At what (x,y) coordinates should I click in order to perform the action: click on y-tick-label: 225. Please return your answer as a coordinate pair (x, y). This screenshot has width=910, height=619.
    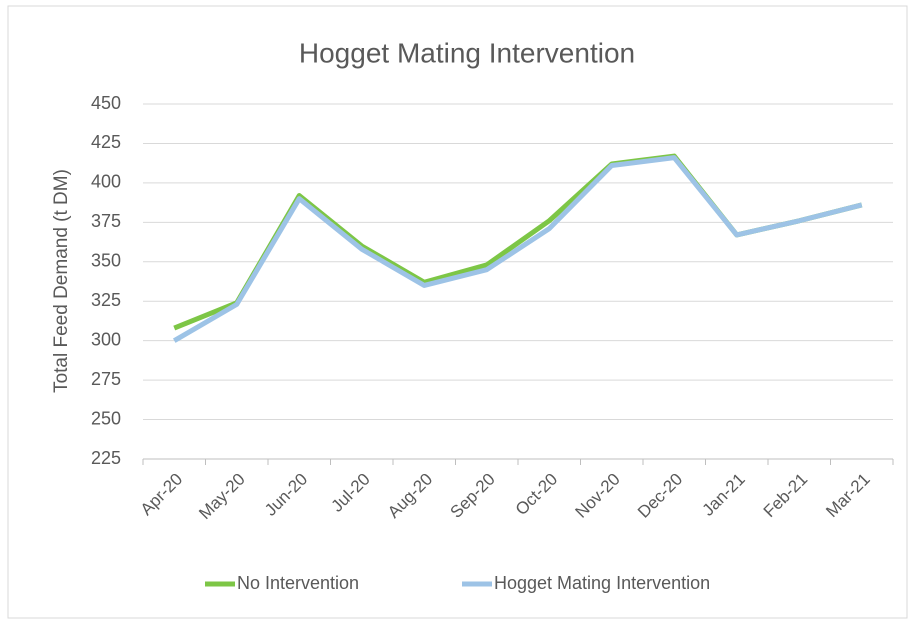
    Looking at the image, I should click on (106, 458).